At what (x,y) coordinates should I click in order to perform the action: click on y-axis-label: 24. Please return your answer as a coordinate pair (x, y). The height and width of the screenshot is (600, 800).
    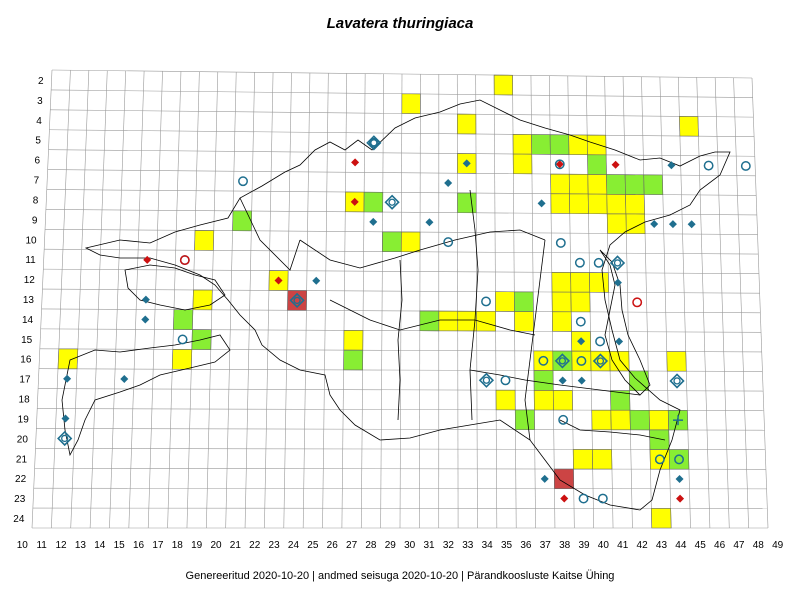
    Looking at the image, I should click on (19, 519).